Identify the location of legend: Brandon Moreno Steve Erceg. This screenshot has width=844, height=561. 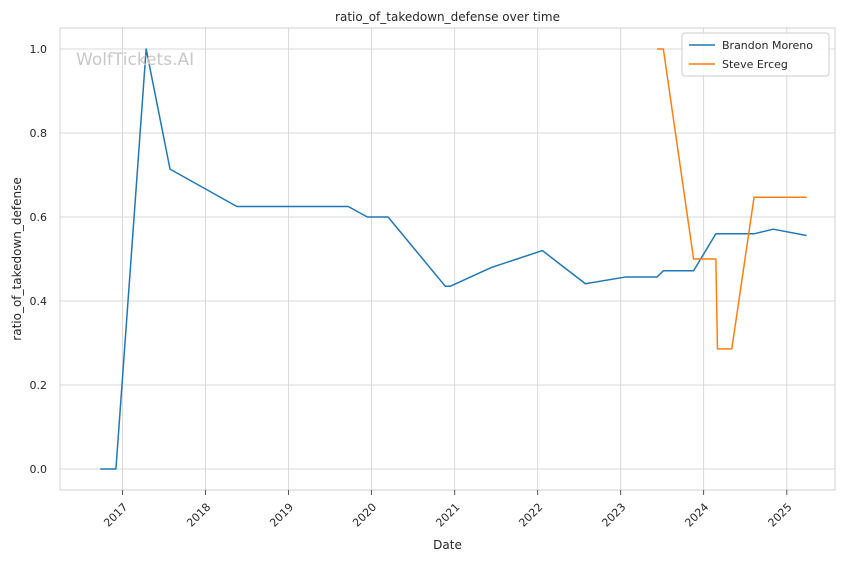
(755, 54).